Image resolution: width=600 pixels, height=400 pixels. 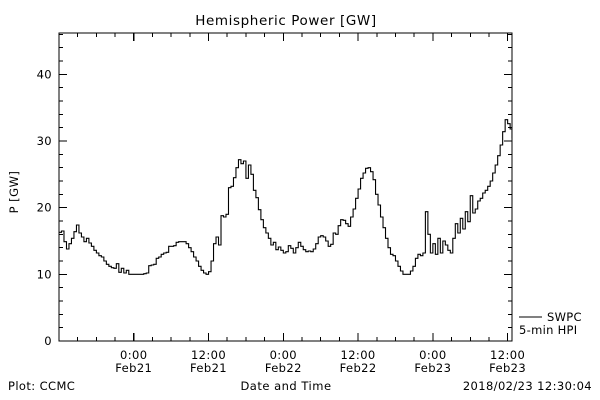 I want to click on y-tick-label: 30, so click(x=44, y=141).